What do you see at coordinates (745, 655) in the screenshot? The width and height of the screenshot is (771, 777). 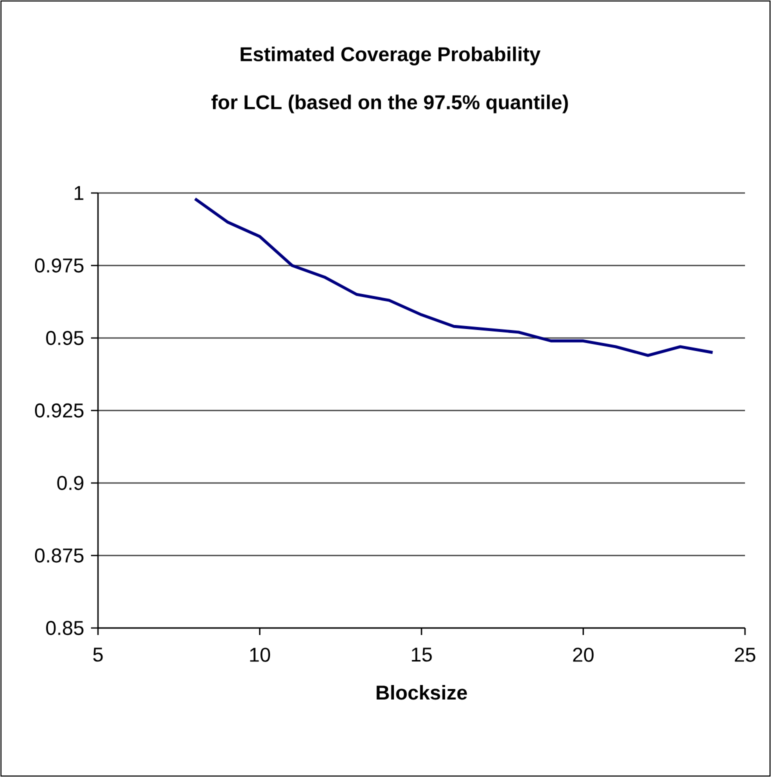 I see `x-tick-label: 25` at bounding box center [745, 655].